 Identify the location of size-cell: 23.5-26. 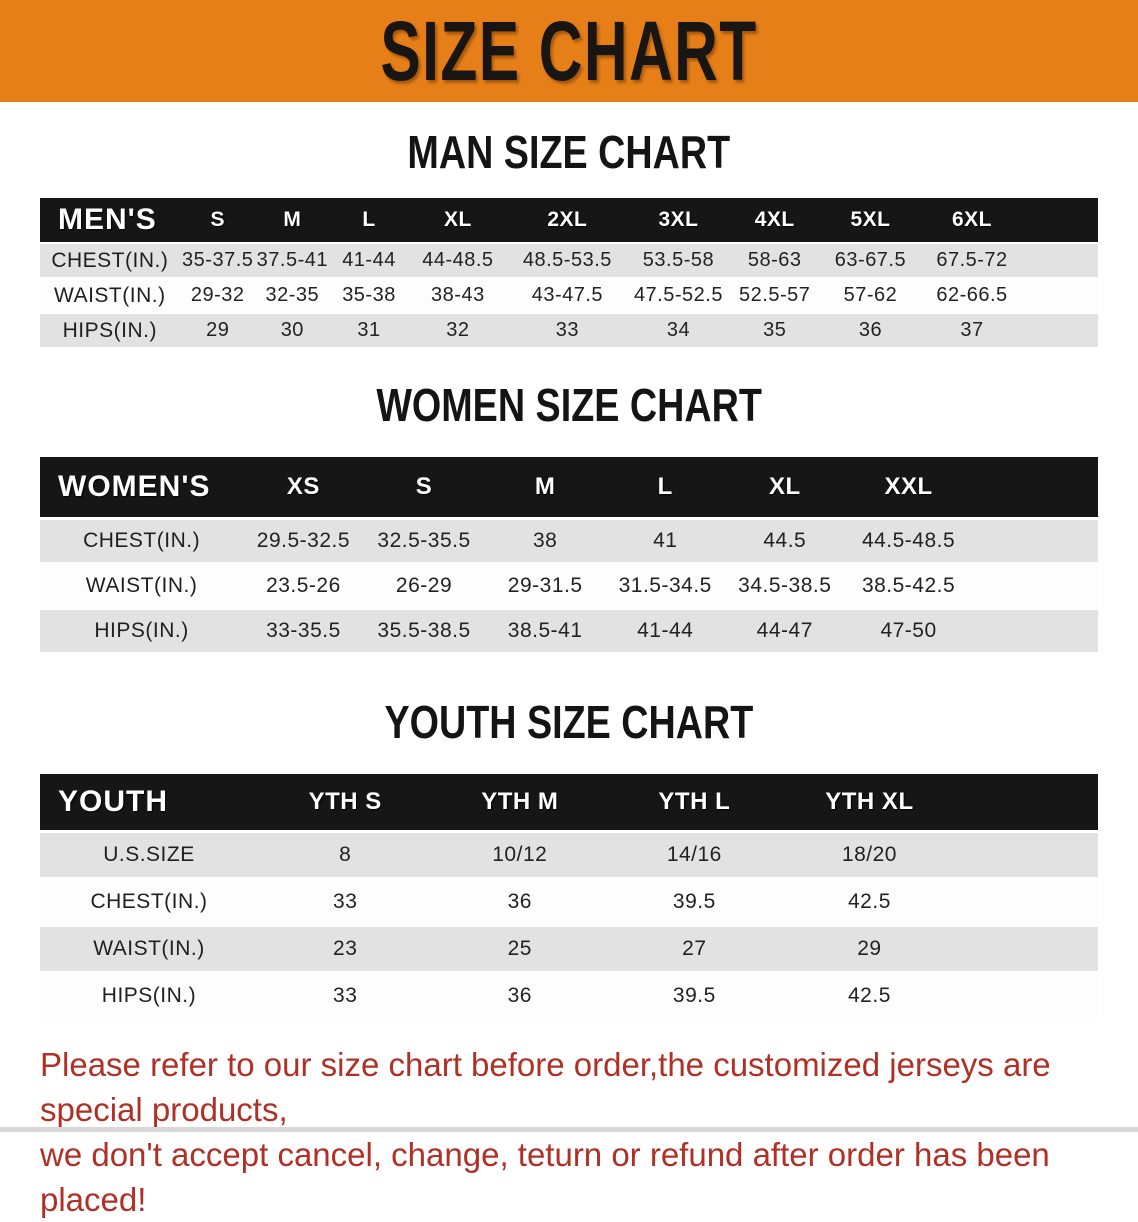
(303, 585).